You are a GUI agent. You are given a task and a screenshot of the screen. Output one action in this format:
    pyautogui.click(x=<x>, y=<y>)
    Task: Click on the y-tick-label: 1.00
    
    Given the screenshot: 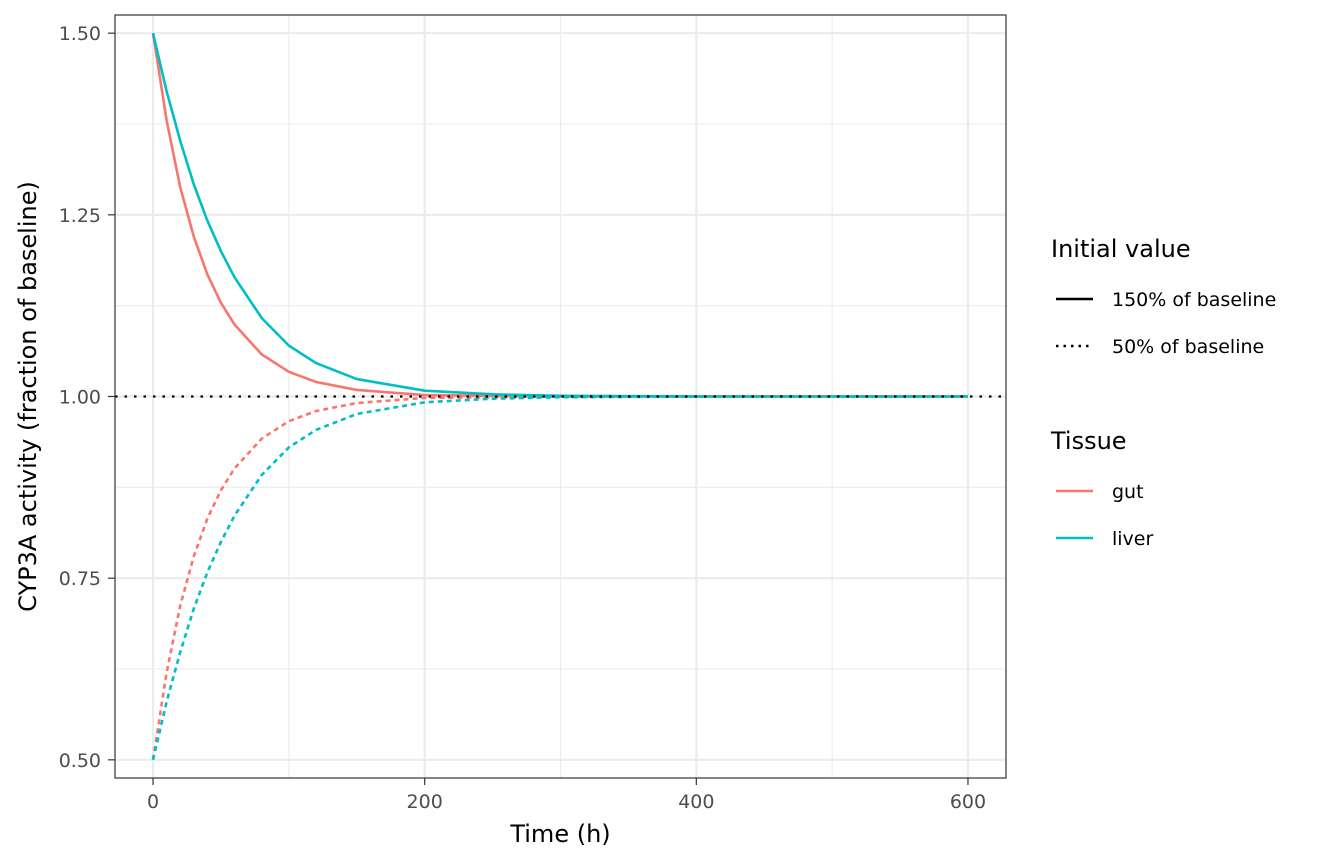 What is the action you would take?
    pyautogui.click(x=80, y=398)
    